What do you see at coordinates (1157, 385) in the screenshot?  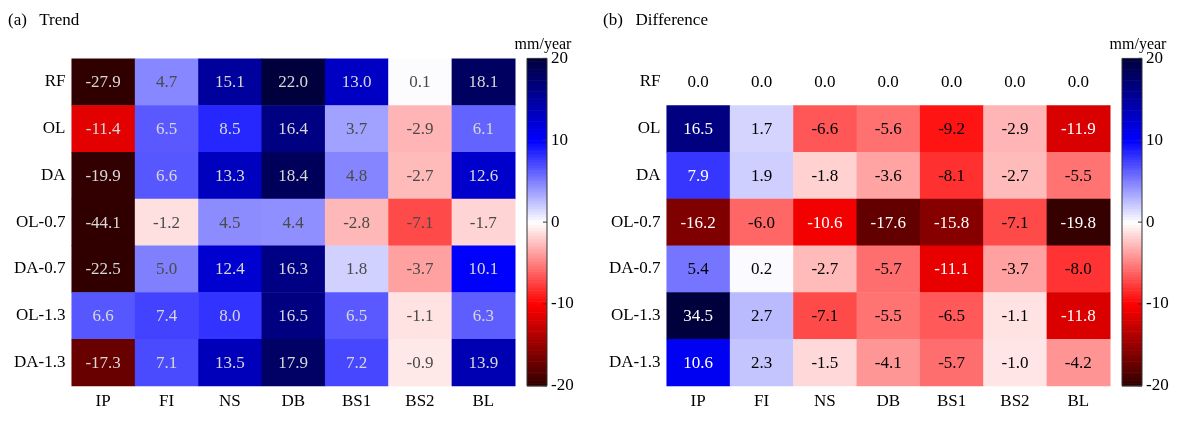 I see `color-bar-label: -20` at bounding box center [1157, 385].